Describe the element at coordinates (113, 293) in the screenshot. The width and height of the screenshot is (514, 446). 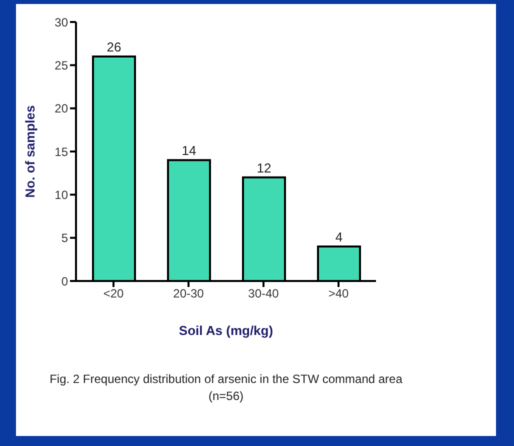
I see `x-tick-label: <20` at that location.